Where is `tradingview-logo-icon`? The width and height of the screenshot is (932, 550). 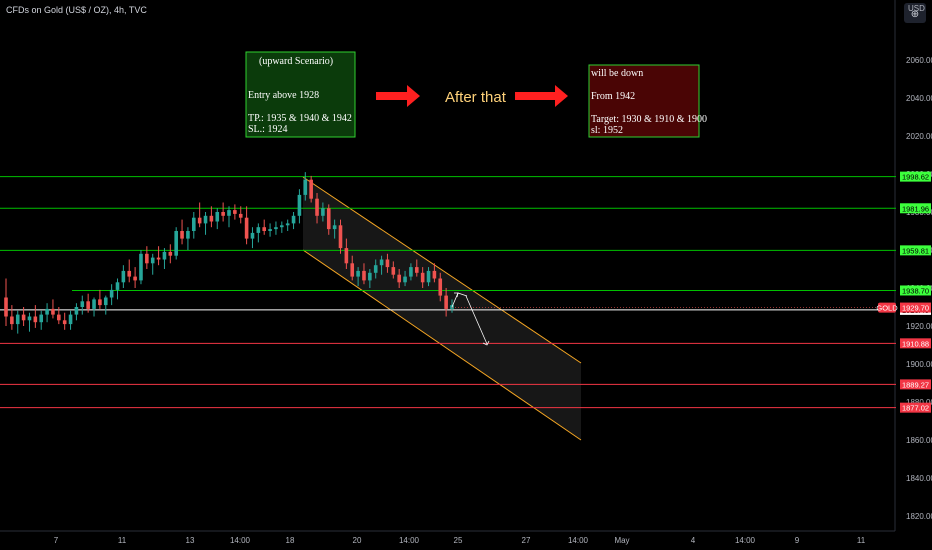 tradingview-logo-icon is located at coordinates (915, 13).